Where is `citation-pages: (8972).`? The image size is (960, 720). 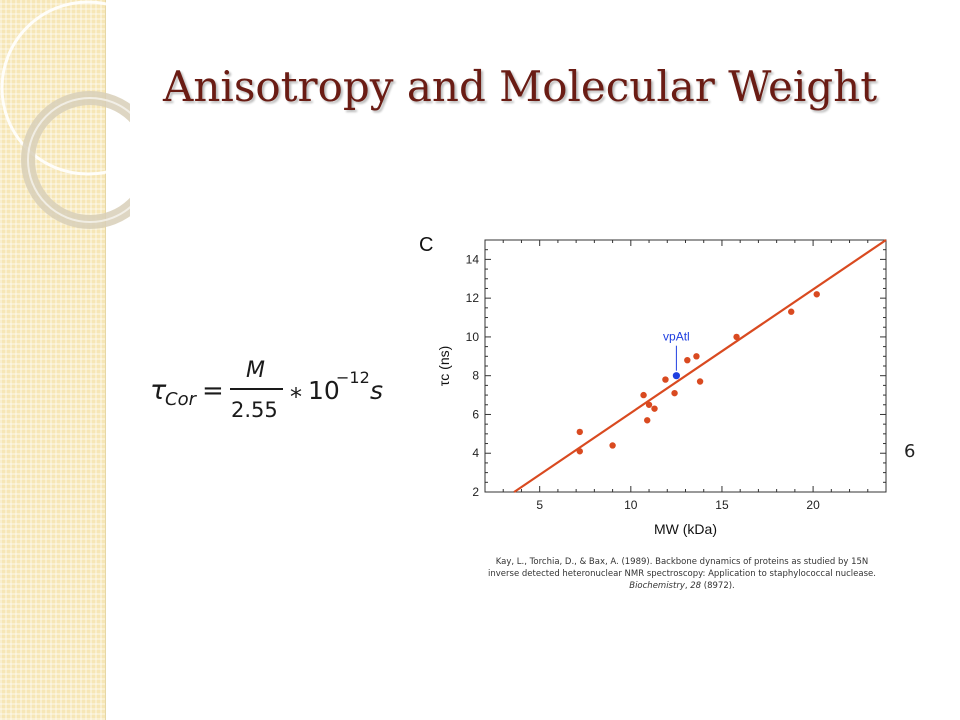 citation-pages: (8972). is located at coordinates (719, 586).